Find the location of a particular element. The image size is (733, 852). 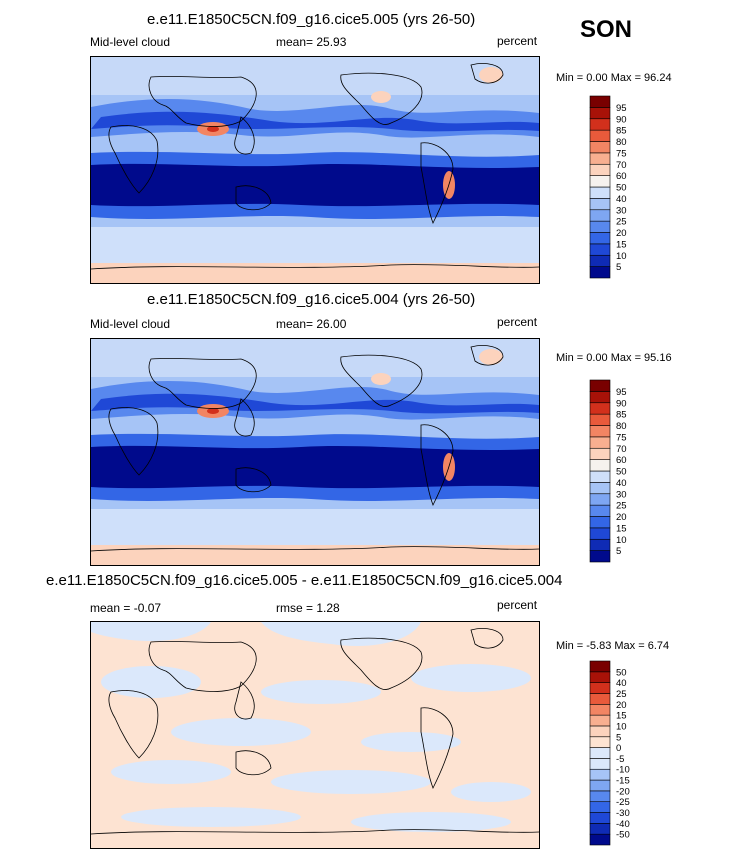

panel3-negative-patches is located at coordinates (311, 727).